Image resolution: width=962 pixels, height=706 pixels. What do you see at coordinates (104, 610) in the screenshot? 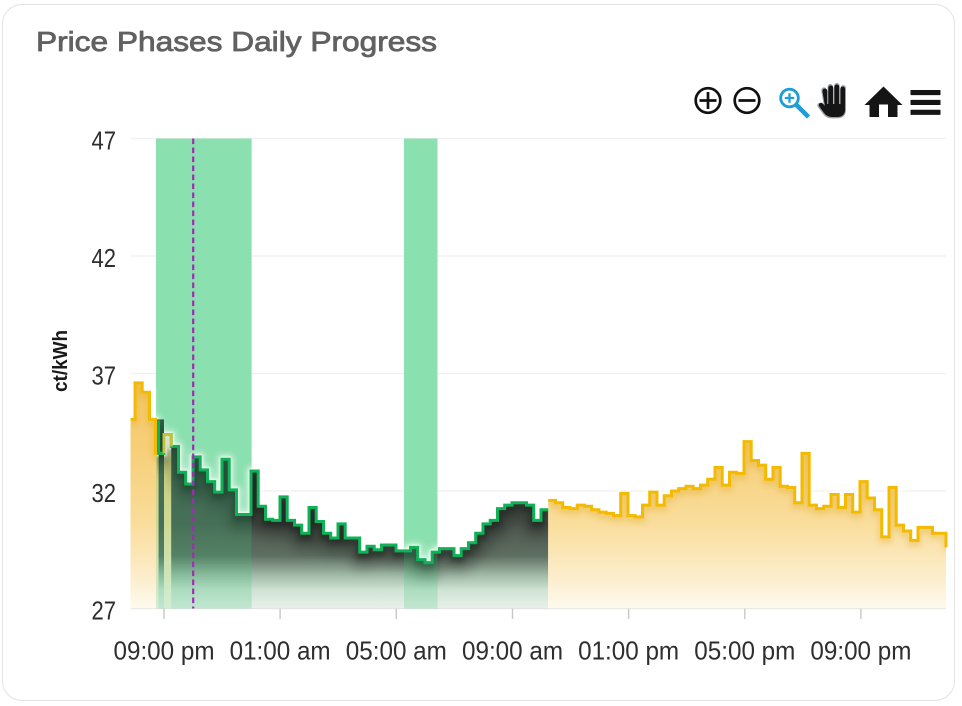
I see `svg-text: 27` at bounding box center [104, 610].